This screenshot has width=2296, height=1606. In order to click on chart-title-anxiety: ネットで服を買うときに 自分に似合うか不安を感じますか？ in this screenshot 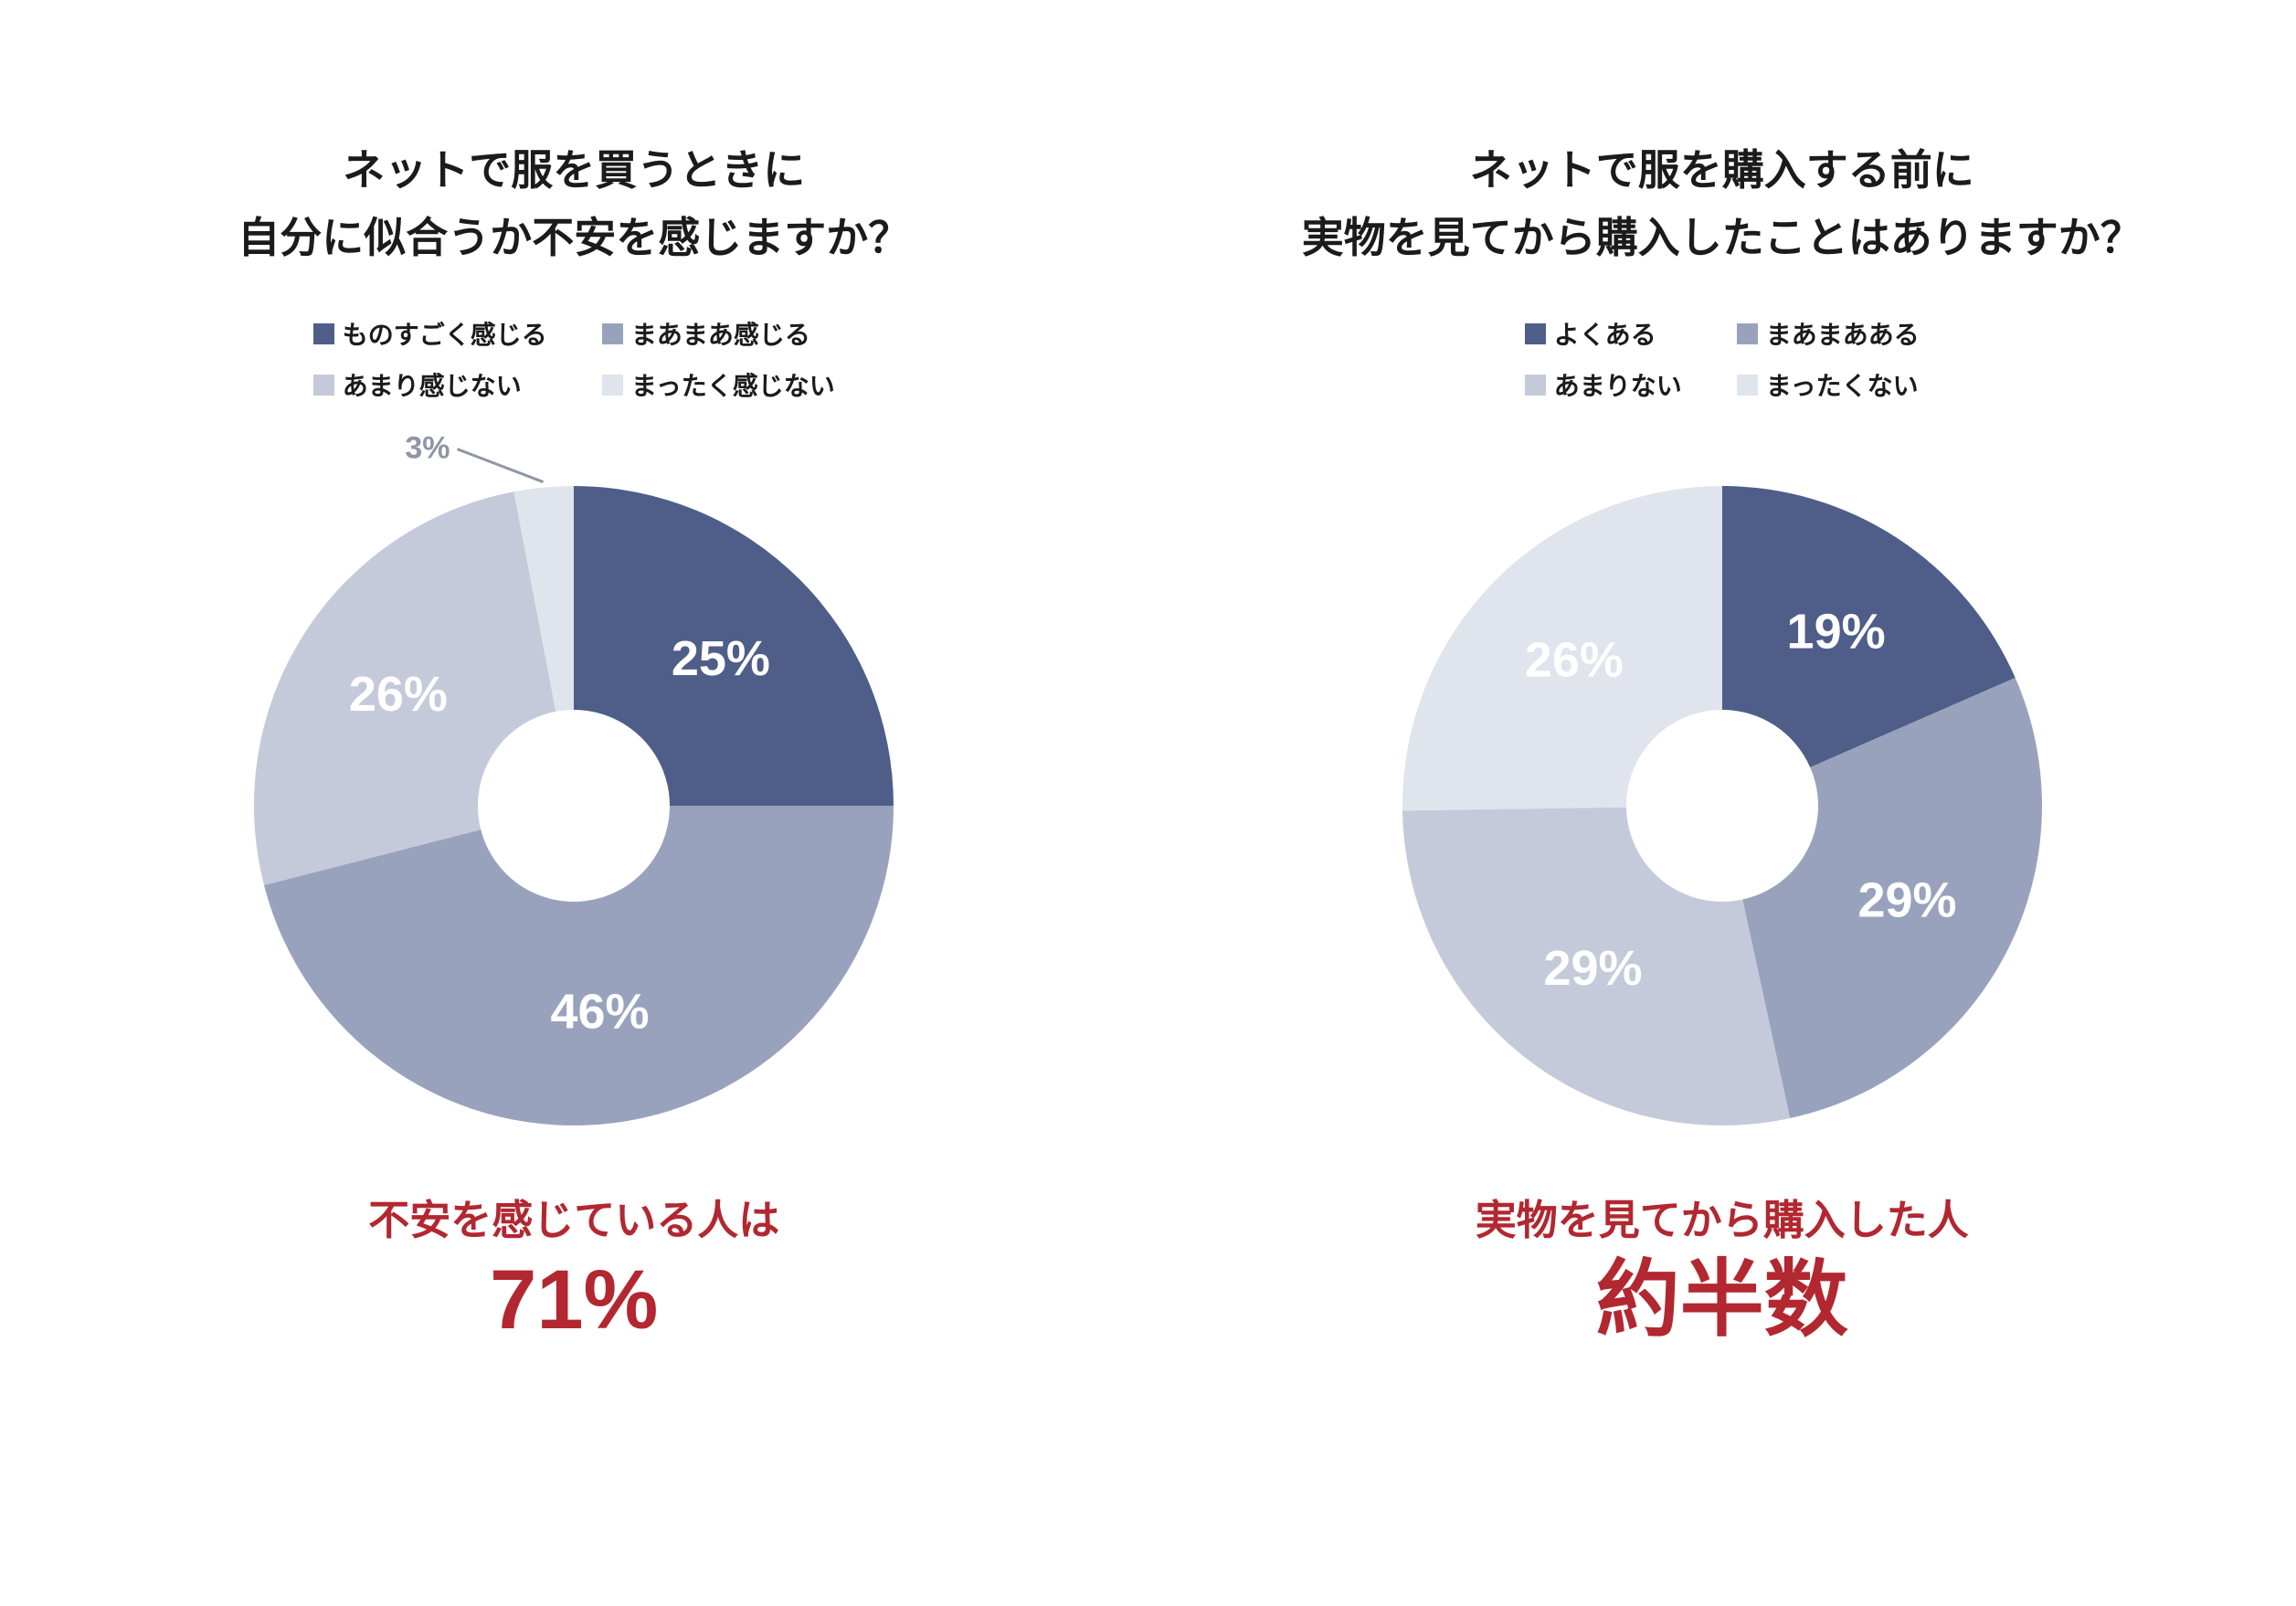, I will do `click(574, 204)`.